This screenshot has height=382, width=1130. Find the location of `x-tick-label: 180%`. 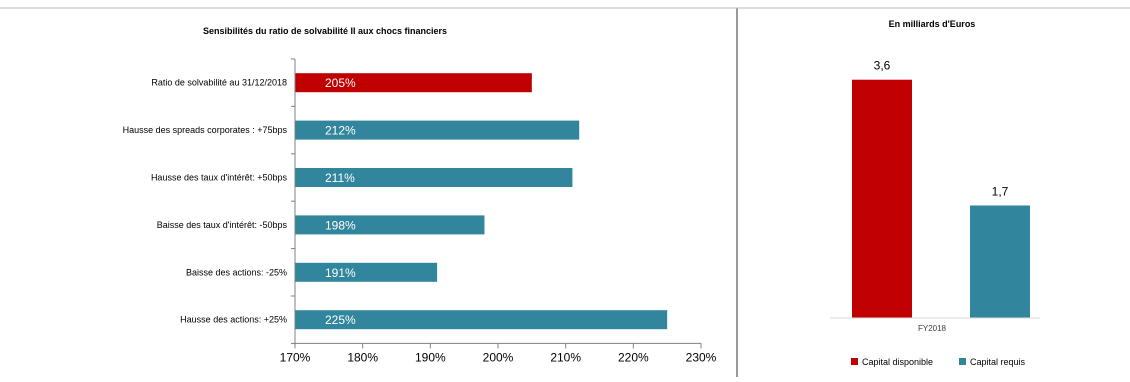

x-tick-label: 180% is located at coordinates (362, 357).